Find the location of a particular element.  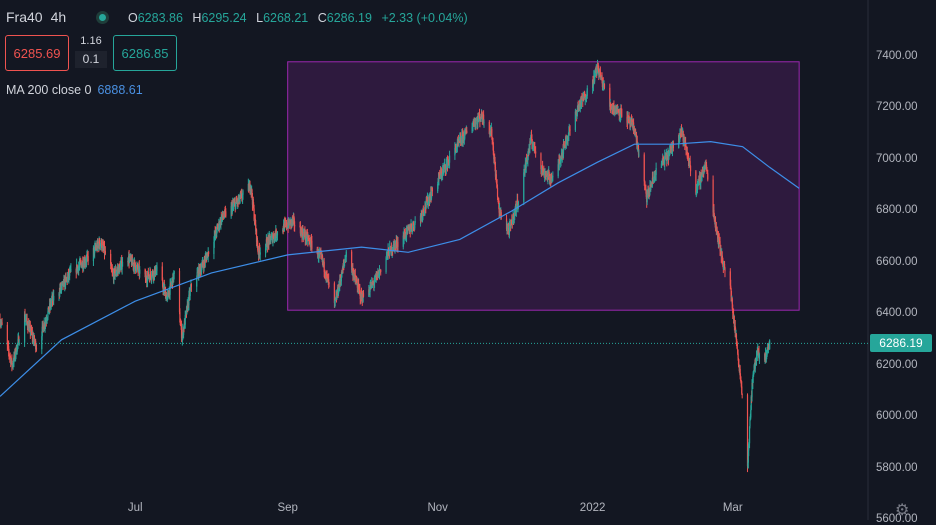

price-tick-label: 6400.00 is located at coordinates (897, 313).